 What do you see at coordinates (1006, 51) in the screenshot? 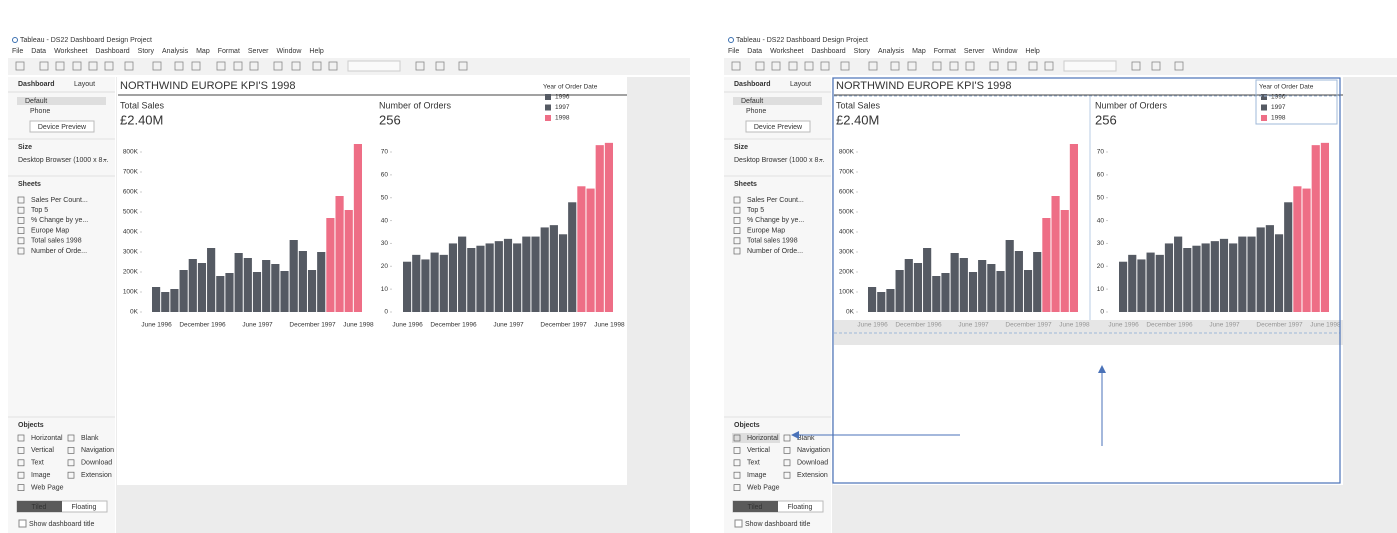
I see `menu-item: Window` at bounding box center [1006, 51].